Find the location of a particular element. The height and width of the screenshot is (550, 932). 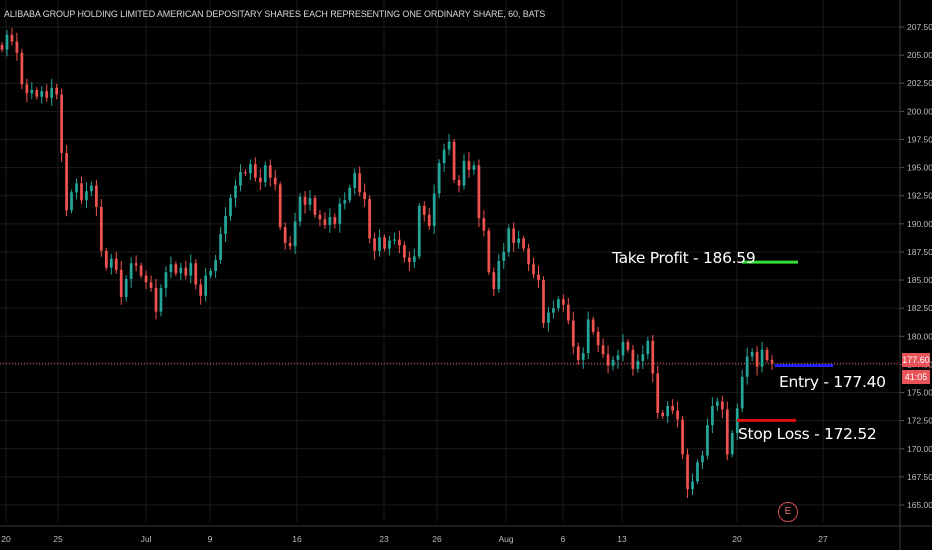

entry-label: Entry - 177.40 is located at coordinates (832, 382).